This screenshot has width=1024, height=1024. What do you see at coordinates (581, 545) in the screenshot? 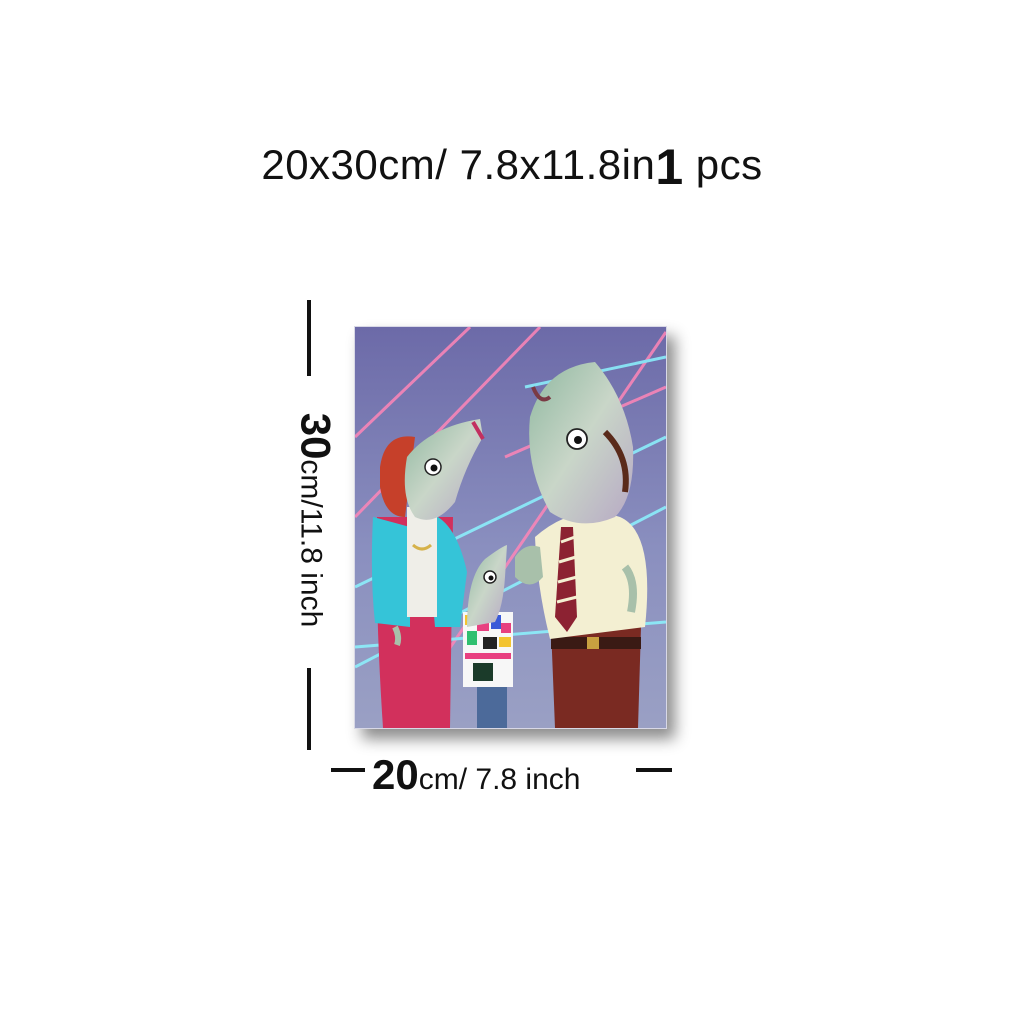
I see `father-fish` at bounding box center [581, 545].